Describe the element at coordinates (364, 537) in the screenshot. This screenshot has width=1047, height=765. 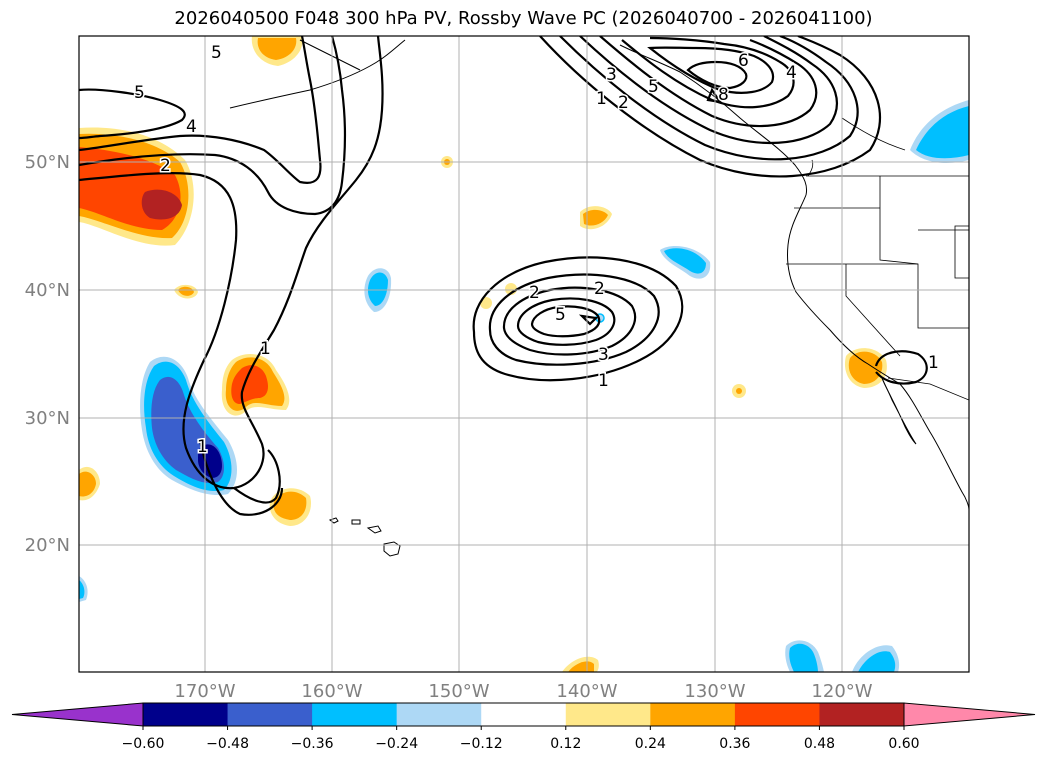
I see `coast-hawaii` at that location.